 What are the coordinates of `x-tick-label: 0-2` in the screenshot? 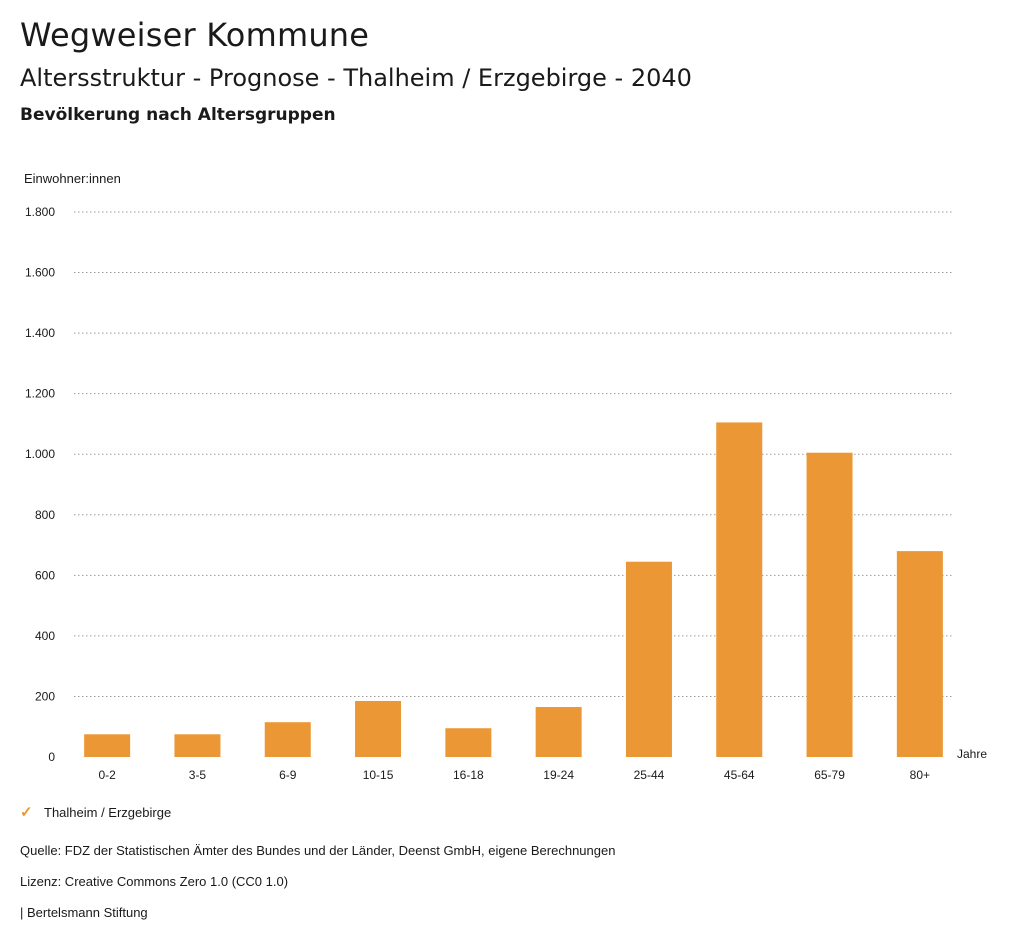 It's located at (107, 775).